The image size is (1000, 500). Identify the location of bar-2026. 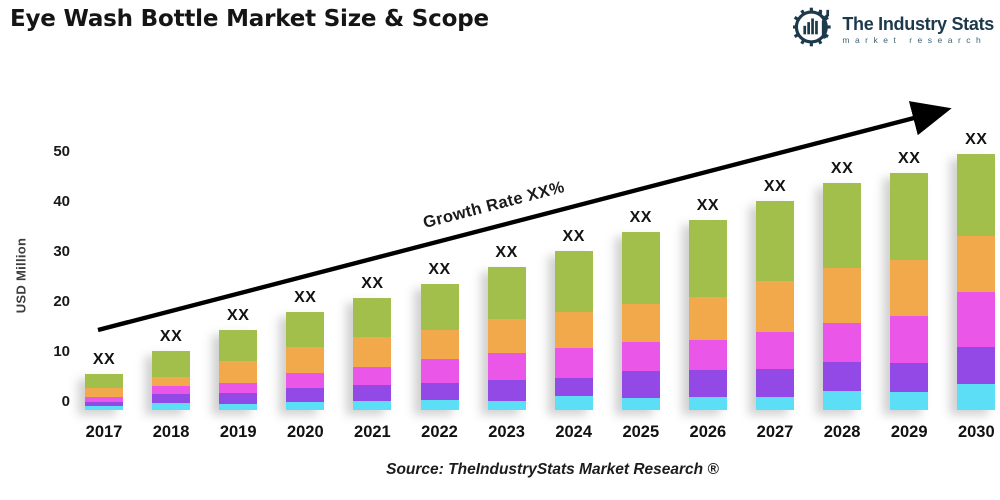
(707, 315).